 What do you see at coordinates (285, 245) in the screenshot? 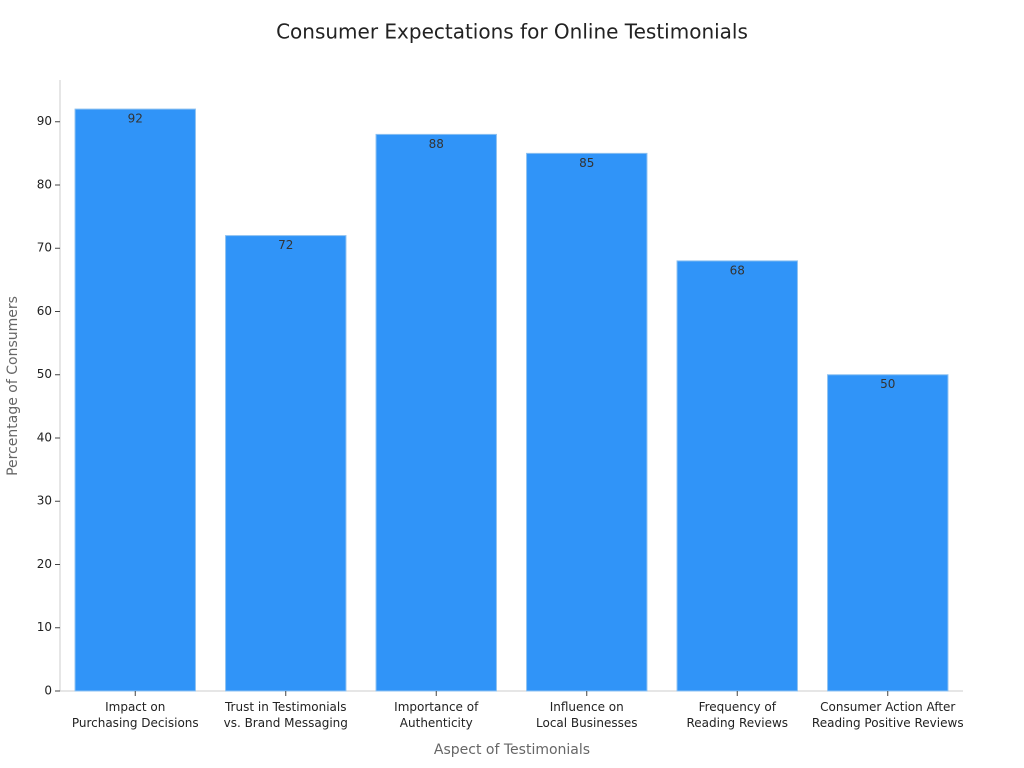
I see `value-label: 72` at bounding box center [285, 245].